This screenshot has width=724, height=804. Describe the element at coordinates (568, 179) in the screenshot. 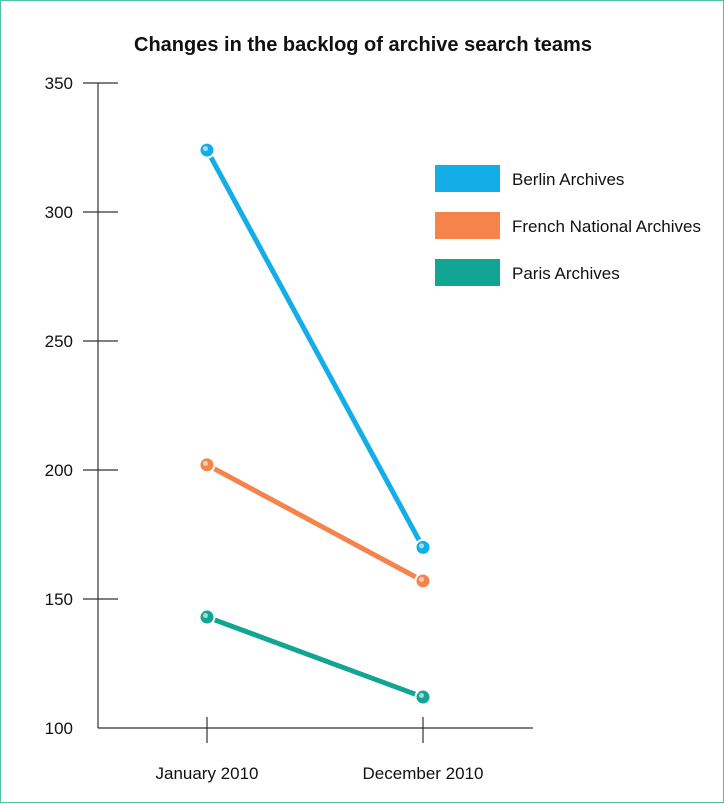

I see `legend-label: Berlin Archives` at that location.